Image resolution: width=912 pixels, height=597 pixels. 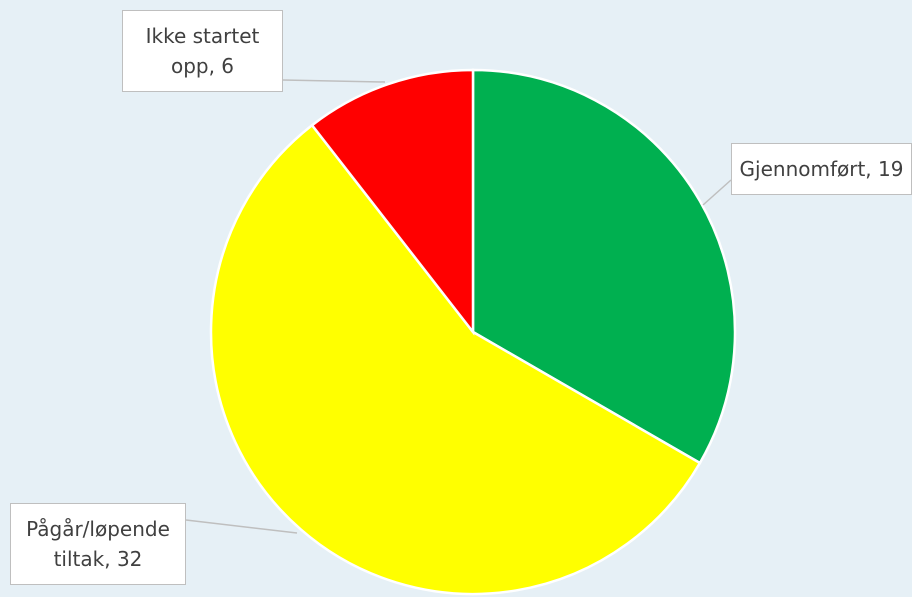 I want to click on data-label: Ikke startet opp, 6, so click(x=202, y=51).